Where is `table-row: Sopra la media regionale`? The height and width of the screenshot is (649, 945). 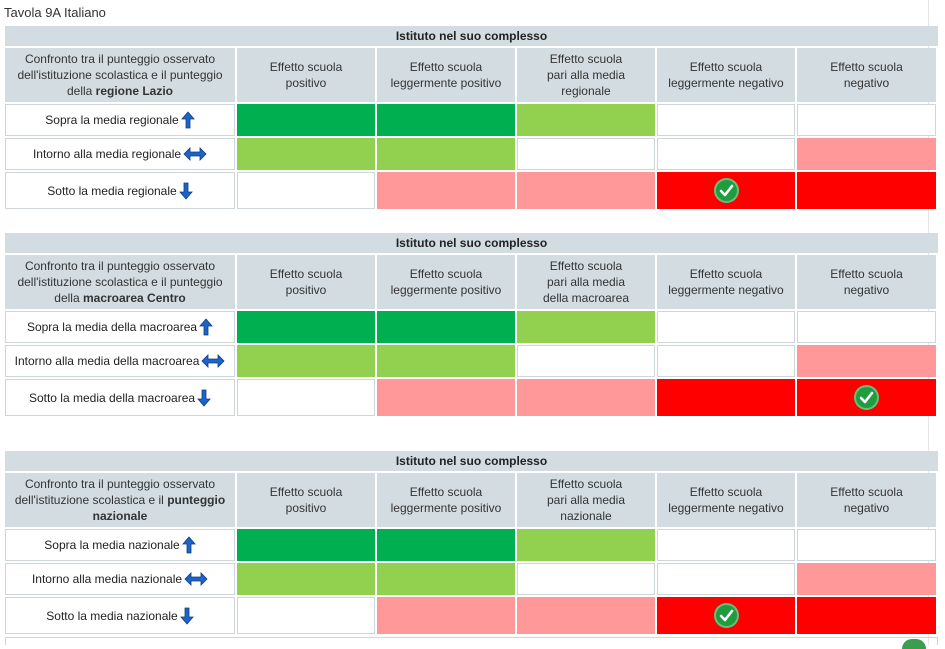
table-row: Sopra la media regionale is located at coordinates (471, 120).